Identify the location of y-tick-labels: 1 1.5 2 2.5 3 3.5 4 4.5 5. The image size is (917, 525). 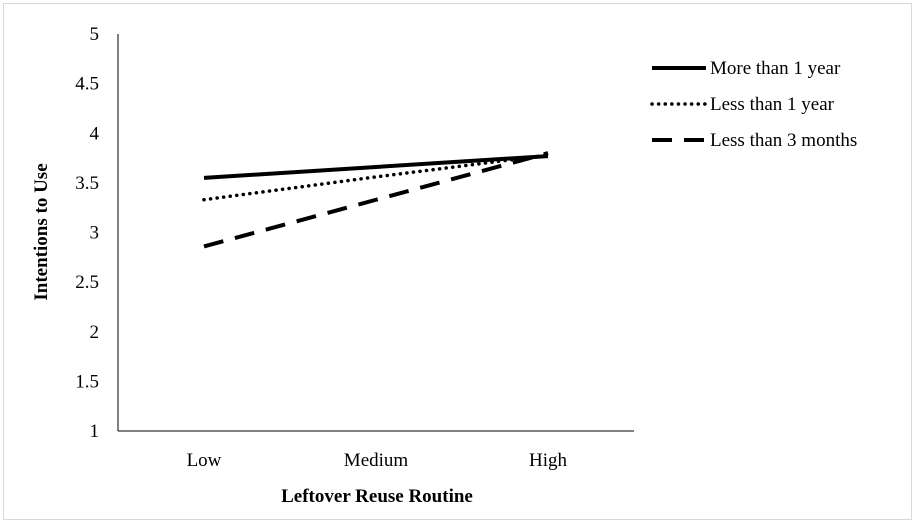
(87, 233).